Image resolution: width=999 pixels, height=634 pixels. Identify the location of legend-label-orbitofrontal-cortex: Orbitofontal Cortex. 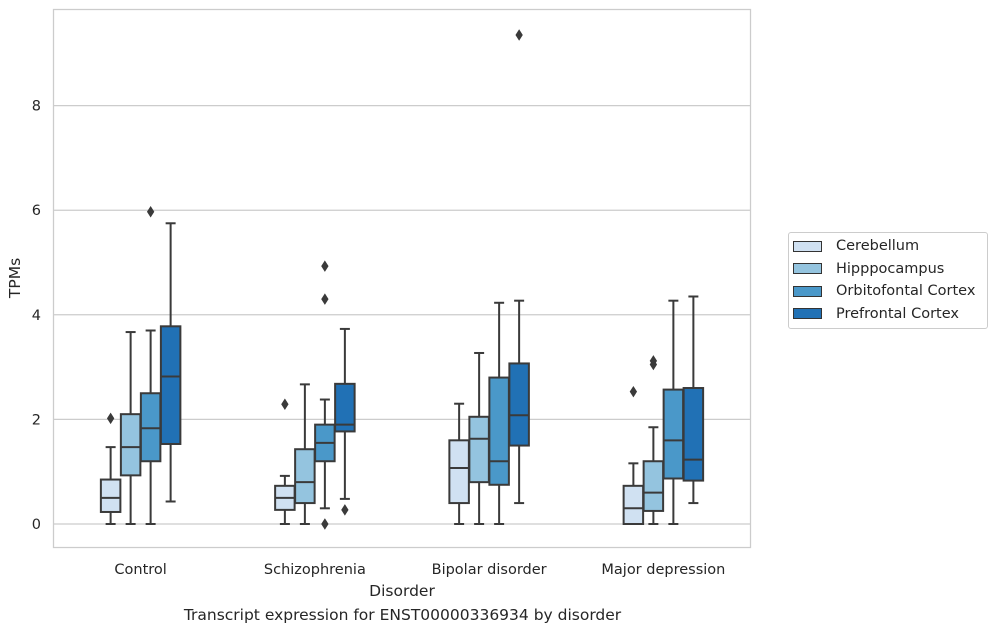
(906, 291).